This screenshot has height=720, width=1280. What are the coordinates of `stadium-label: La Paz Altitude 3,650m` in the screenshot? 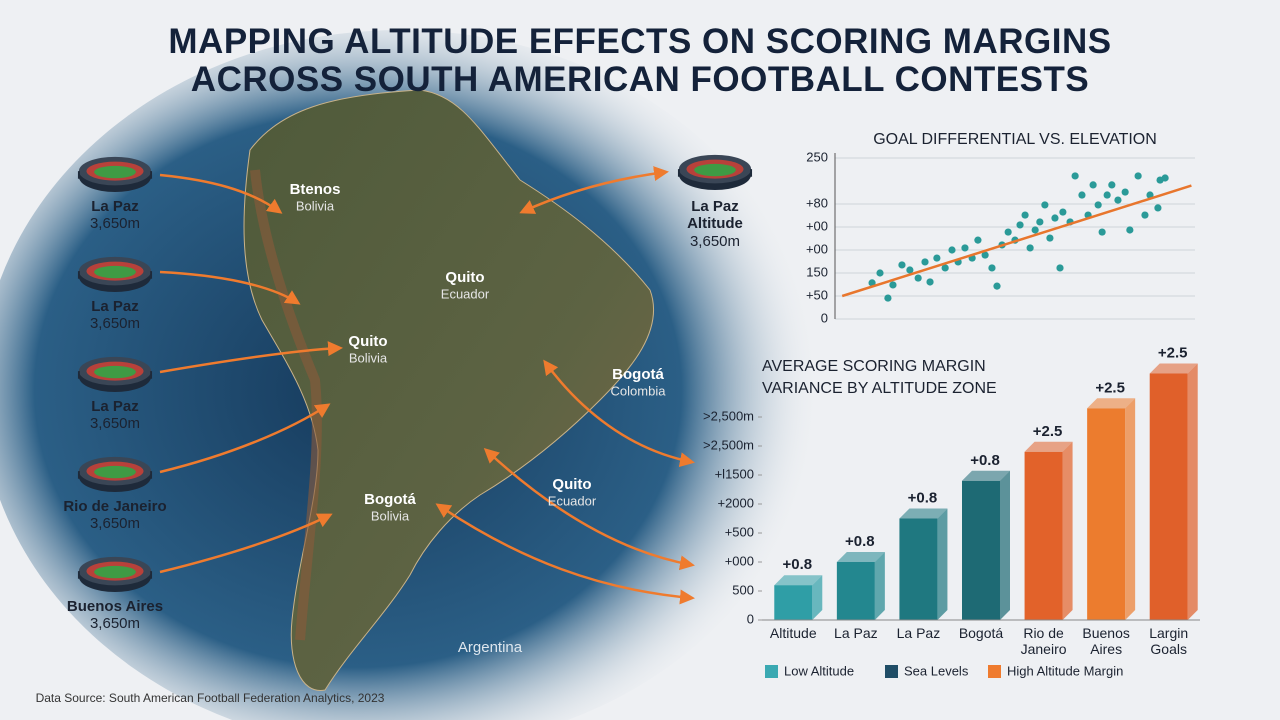 It's located at (715, 224).